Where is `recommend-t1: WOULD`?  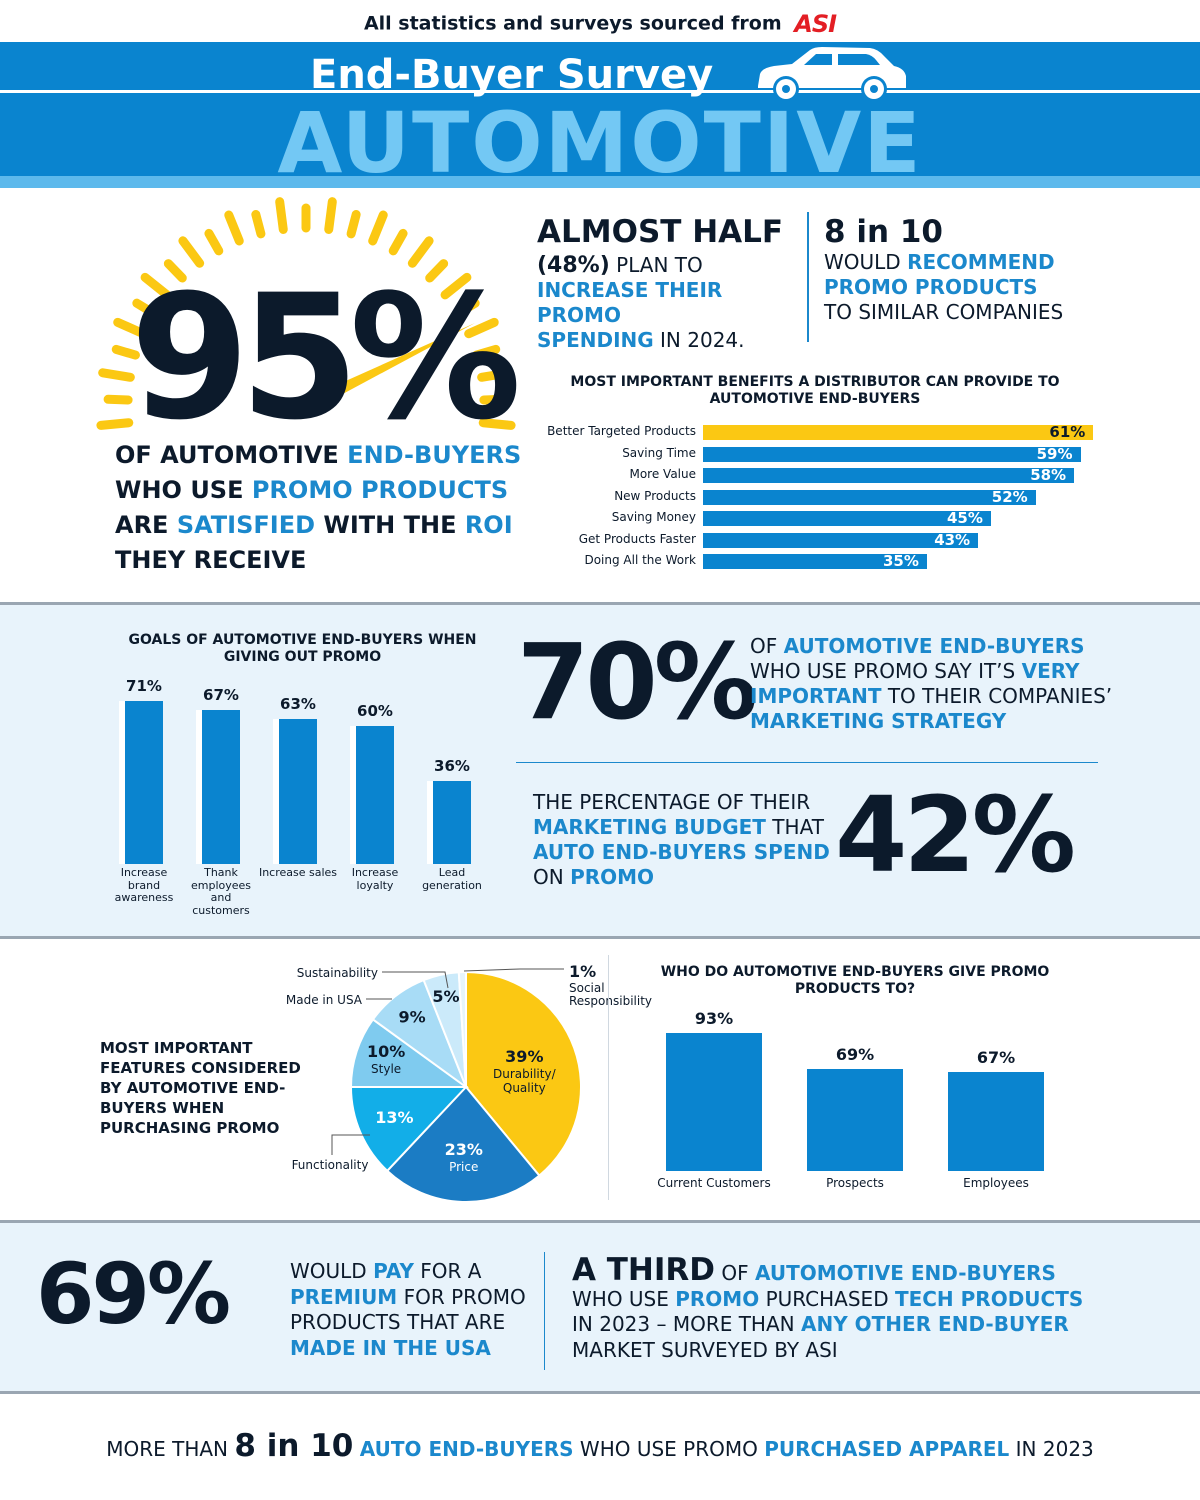 recommend-t1: WOULD is located at coordinates (866, 262).